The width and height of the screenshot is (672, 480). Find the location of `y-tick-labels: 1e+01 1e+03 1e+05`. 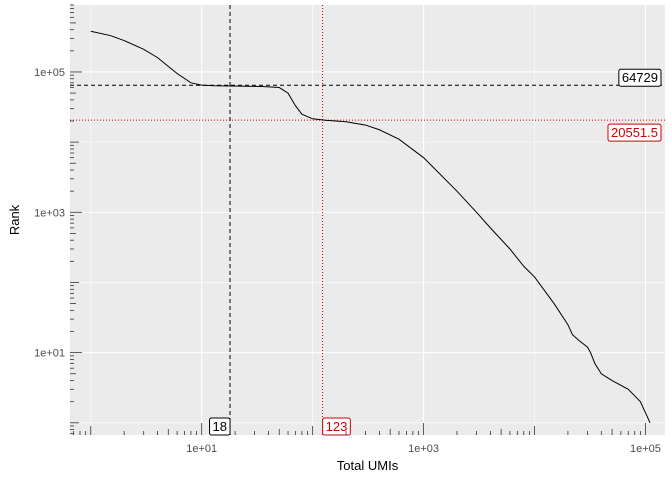

y-tick-labels: 1e+01 1e+03 1e+05 is located at coordinates (49, 213).